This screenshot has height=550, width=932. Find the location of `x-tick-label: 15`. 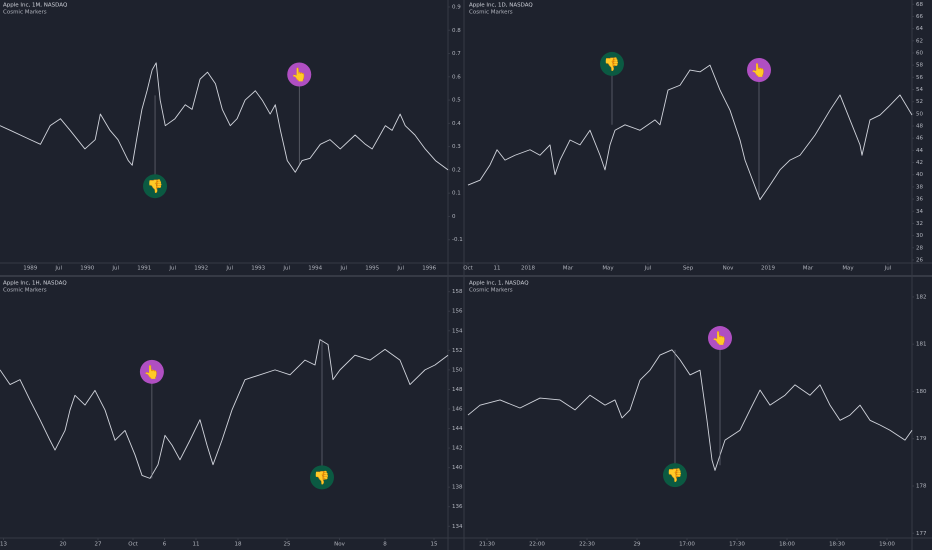

x-tick-label: 15 is located at coordinates (434, 545).